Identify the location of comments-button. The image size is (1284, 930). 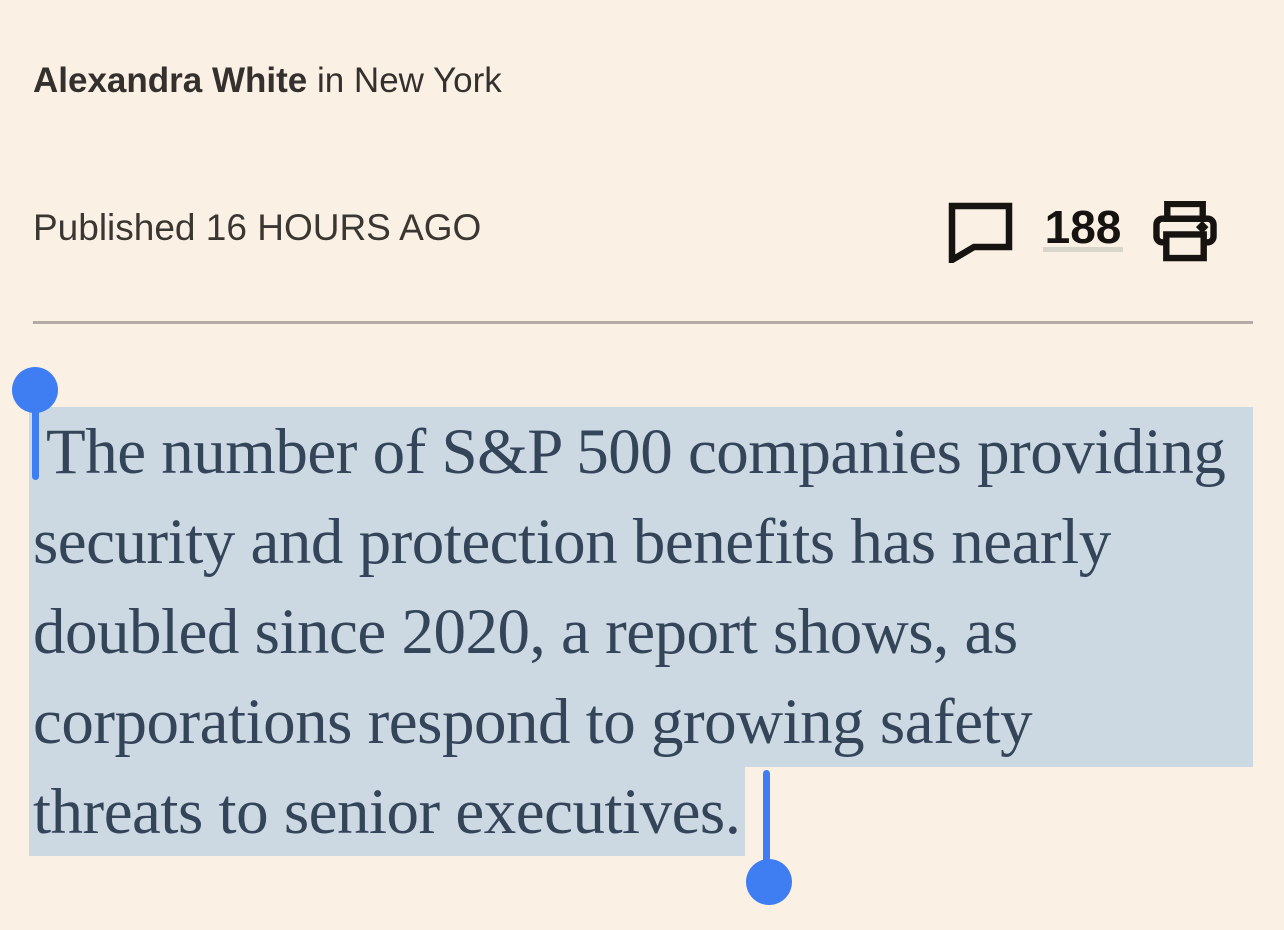
(980, 232).